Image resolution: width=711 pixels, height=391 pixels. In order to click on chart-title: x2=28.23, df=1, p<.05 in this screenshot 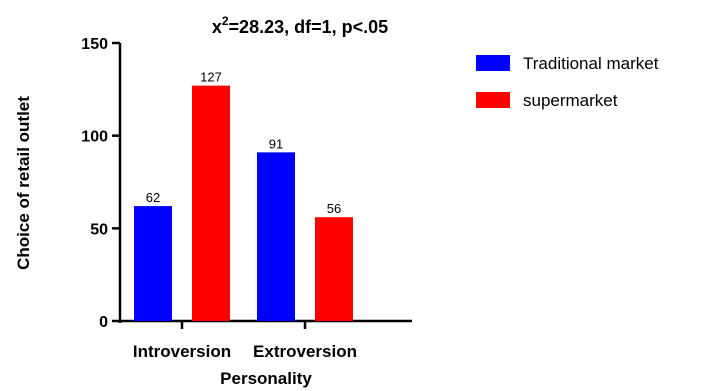, I will do `click(300, 25)`.